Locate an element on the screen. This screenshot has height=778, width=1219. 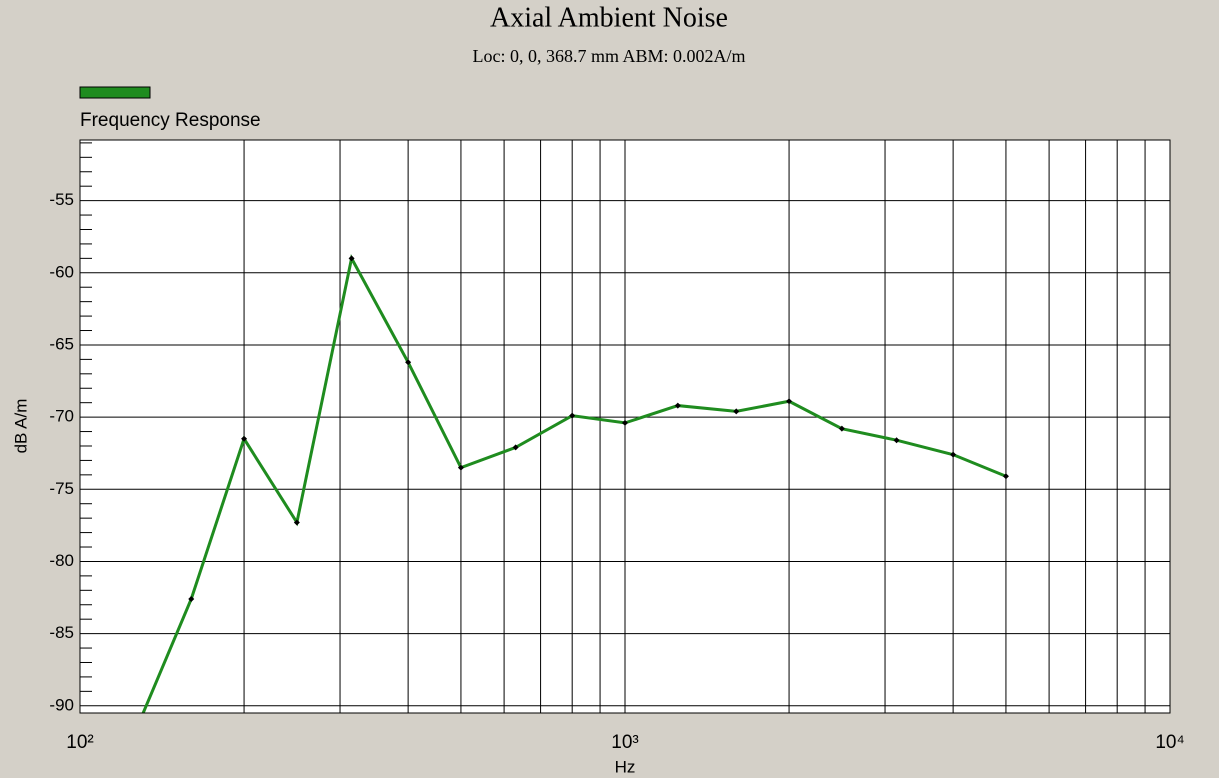
x-tick-label: 10³ is located at coordinates (624, 742).